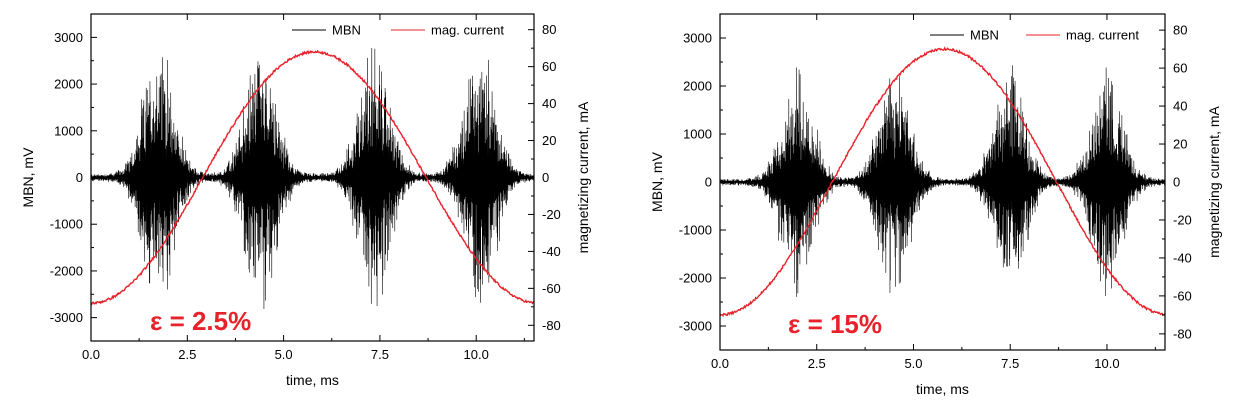 The height and width of the screenshot is (413, 1257). I want to click on strain-annotation: ε = 2.5%, so click(200, 321).